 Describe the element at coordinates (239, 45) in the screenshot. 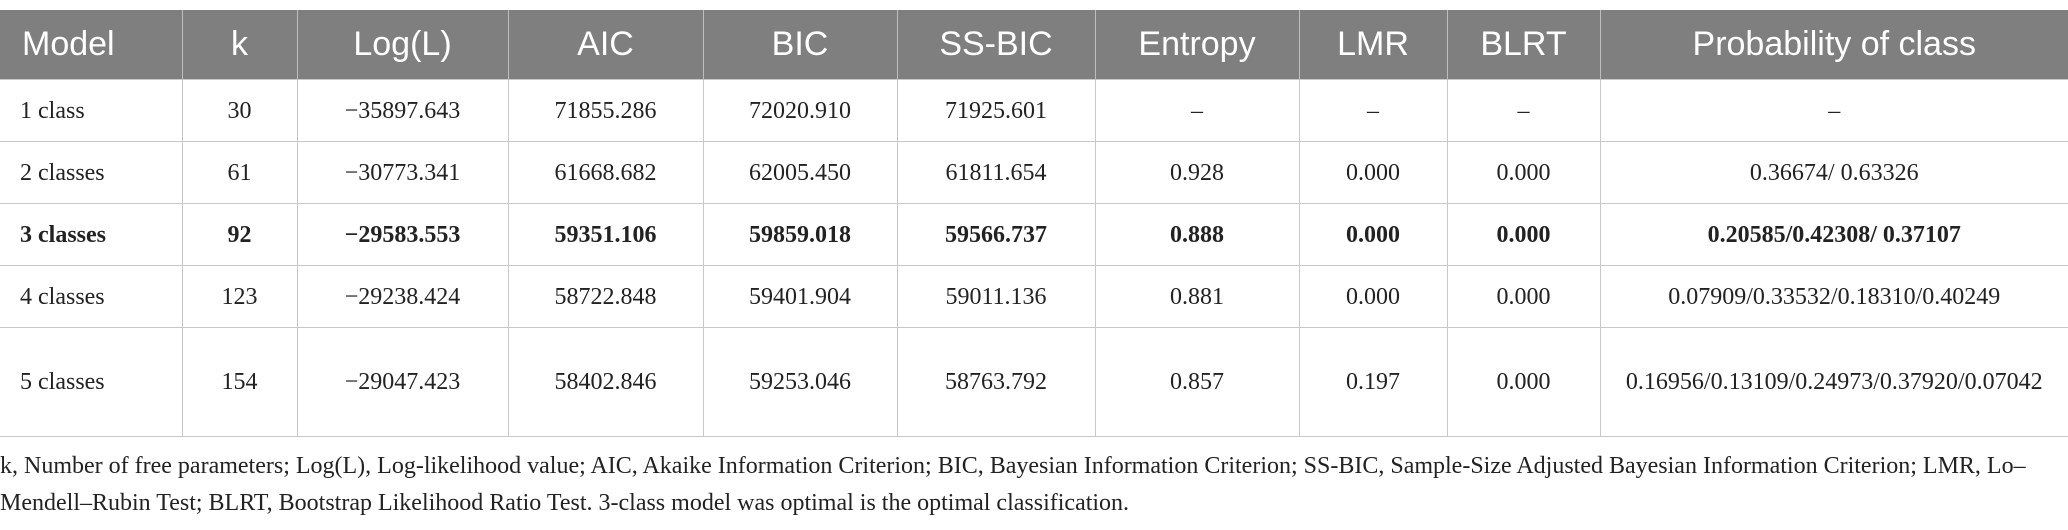

I see `header-cell: k` at that location.